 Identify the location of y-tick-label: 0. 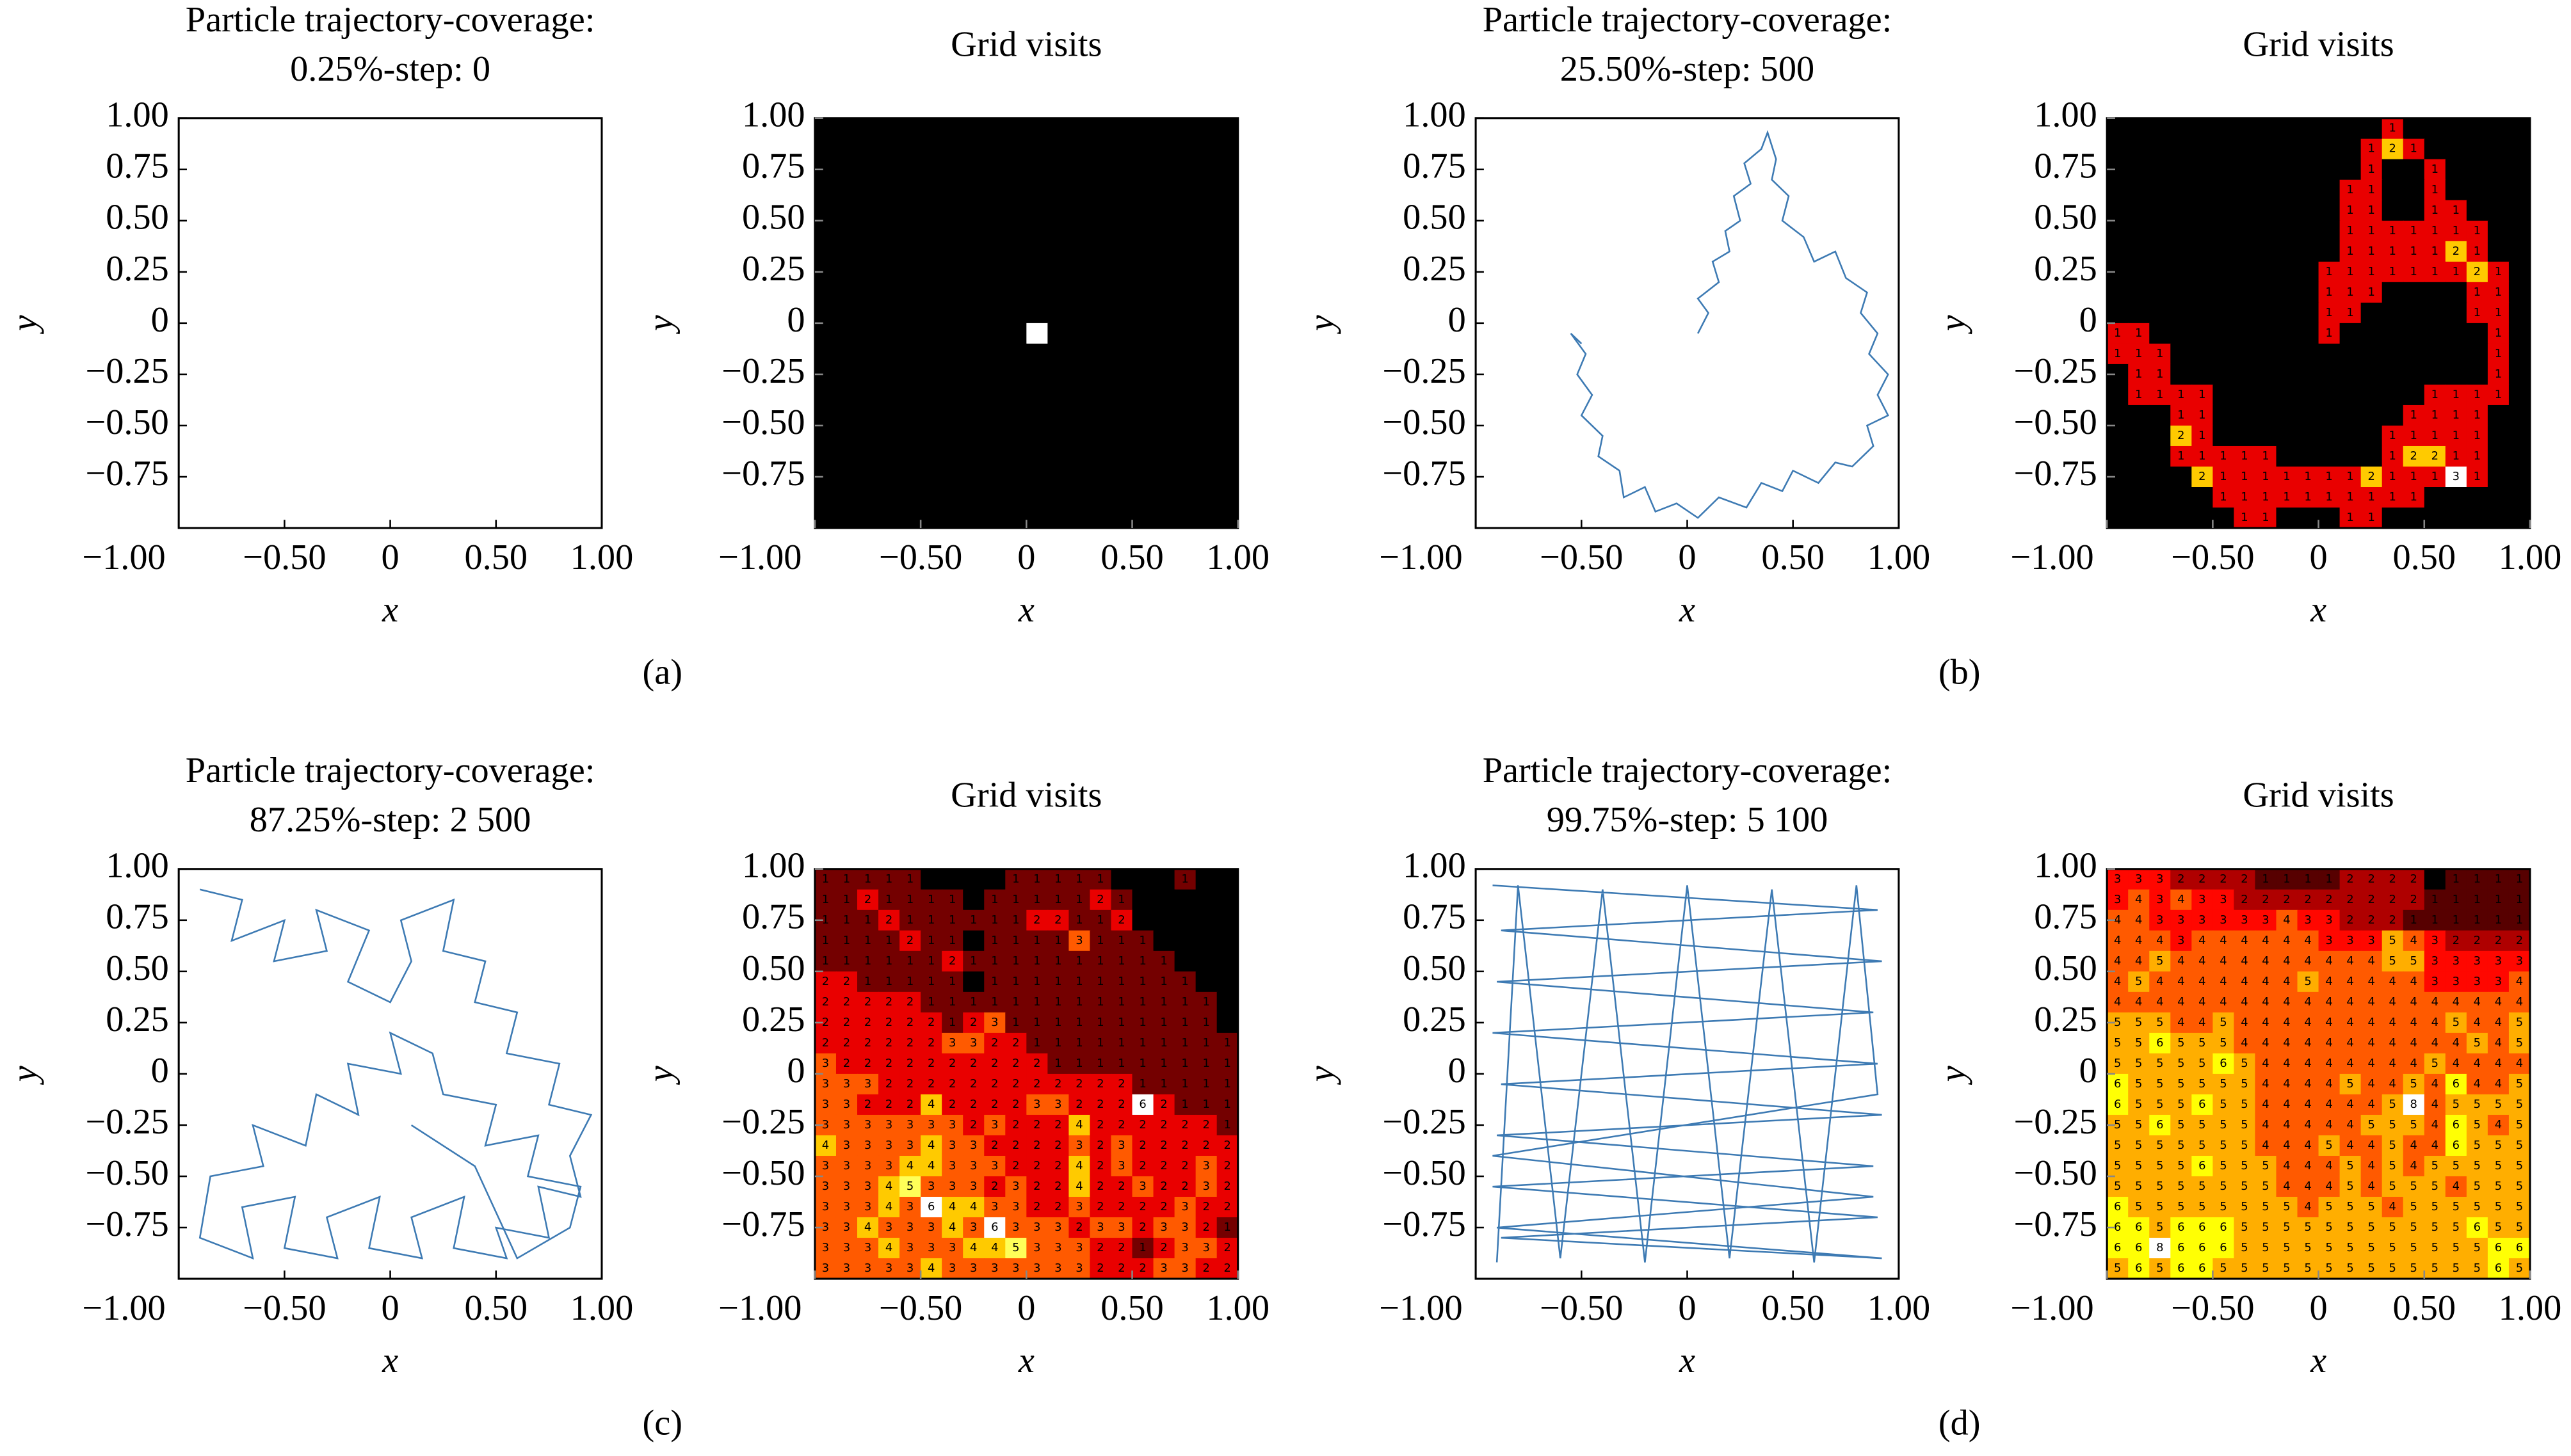
(160, 1071).